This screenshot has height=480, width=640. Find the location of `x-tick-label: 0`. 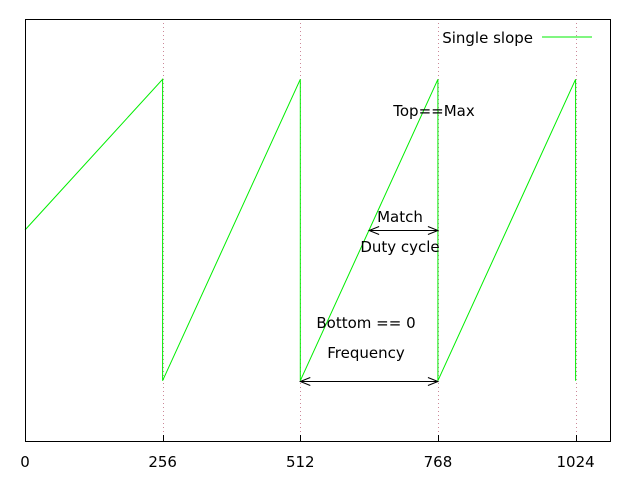

x-tick-label: 0 is located at coordinates (25, 462).